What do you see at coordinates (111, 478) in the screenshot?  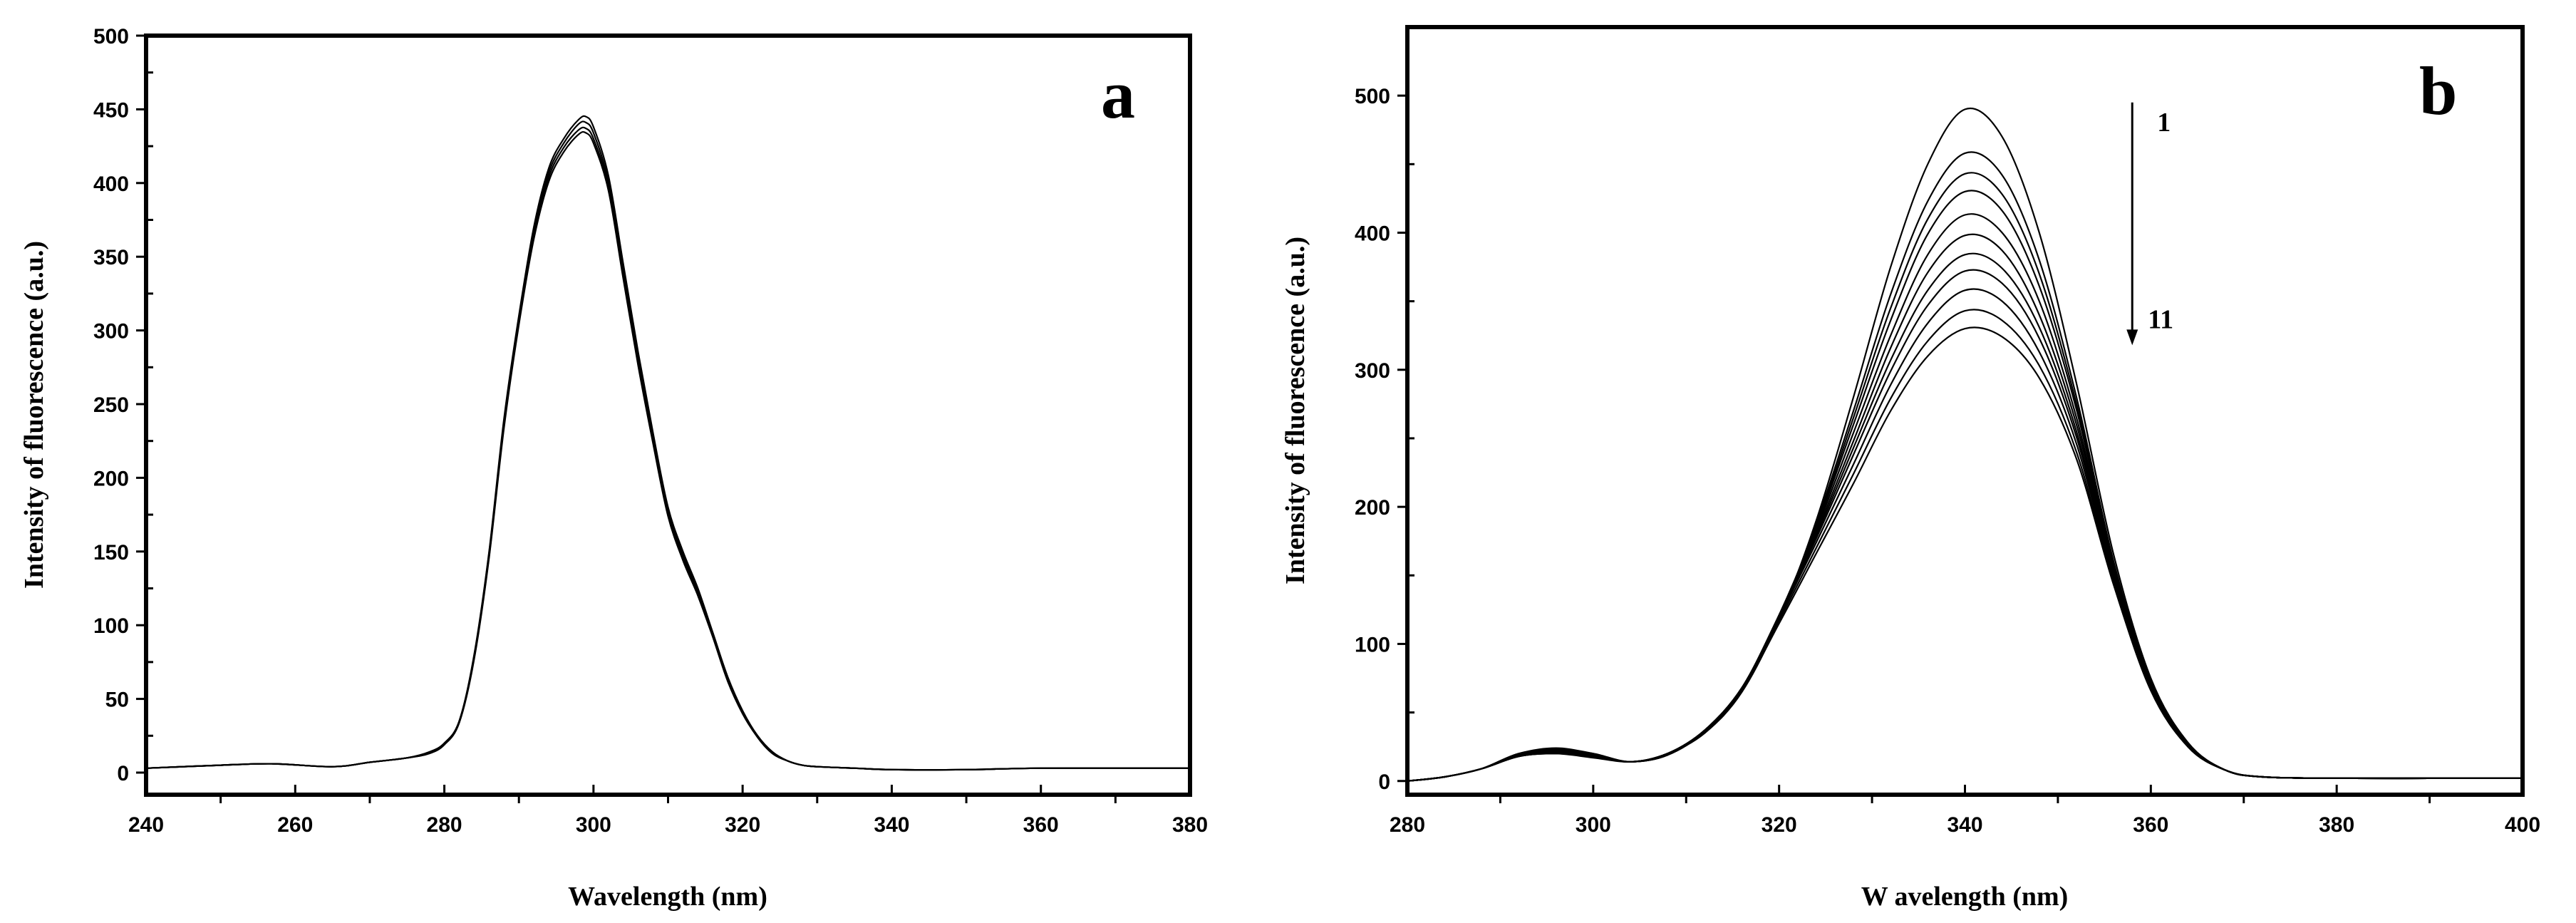 I see `panel-a-y-tick-label: 200` at bounding box center [111, 478].